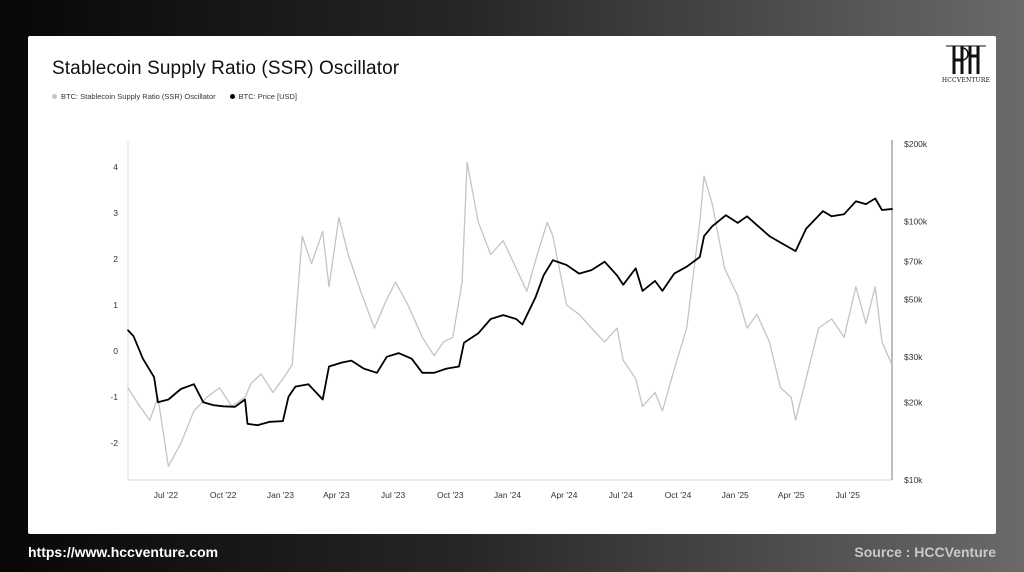 Image resolution: width=1024 pixels, height=572 pixels. I want to click on logo-text: HCCVENTURE, so click(966, 80).